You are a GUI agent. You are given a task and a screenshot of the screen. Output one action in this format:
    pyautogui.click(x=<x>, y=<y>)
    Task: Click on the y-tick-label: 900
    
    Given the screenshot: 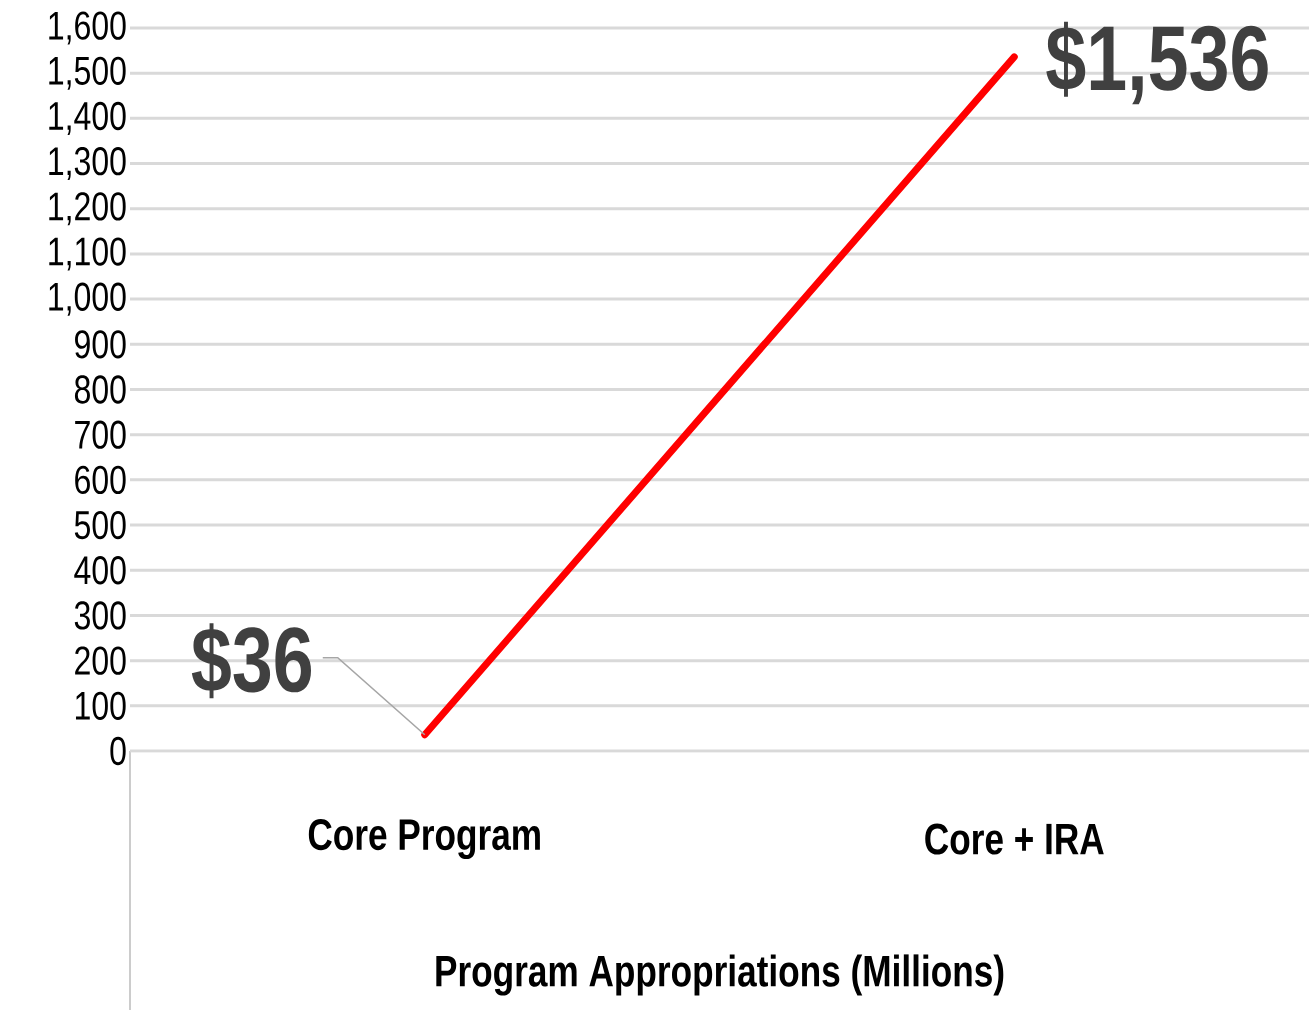 What is the action you would take?
    pyautogui.click(x=100, y=344)
    